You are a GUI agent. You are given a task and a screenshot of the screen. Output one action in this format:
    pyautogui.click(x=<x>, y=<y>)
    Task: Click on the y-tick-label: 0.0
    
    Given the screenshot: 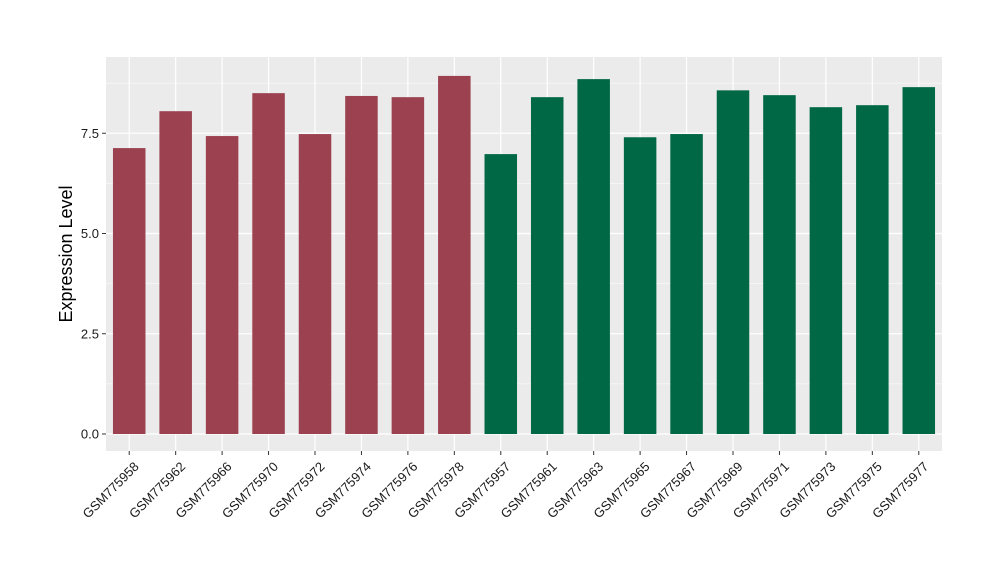 What is the action you would take?
    pyautogui.click(x=90, y=434)
    